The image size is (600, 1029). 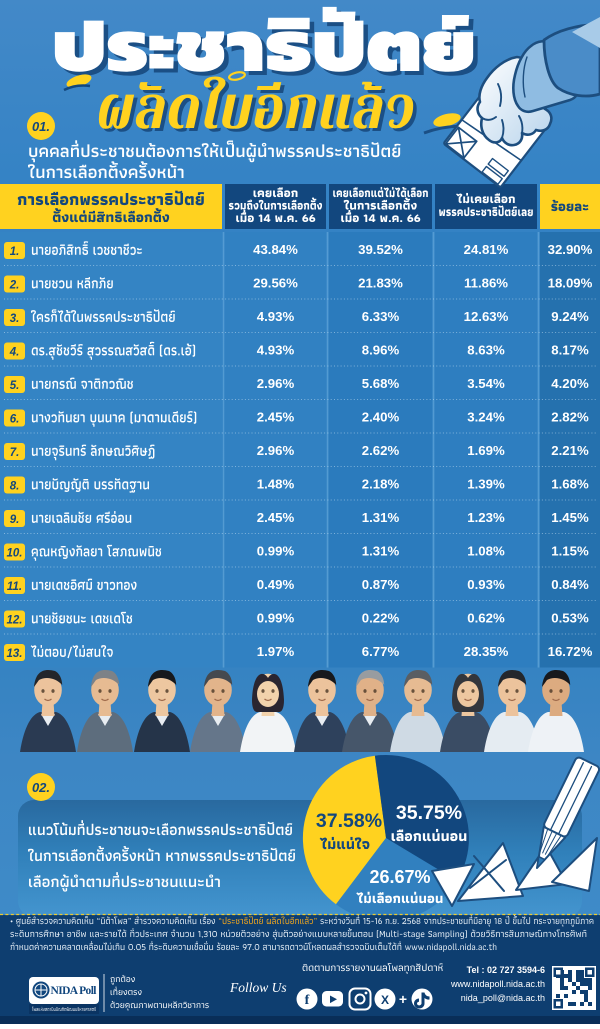 What do you see at coordinates (486, 249) in the screenshot?
I see `svg-text: 24.81%` at bounding box center [486, 249].